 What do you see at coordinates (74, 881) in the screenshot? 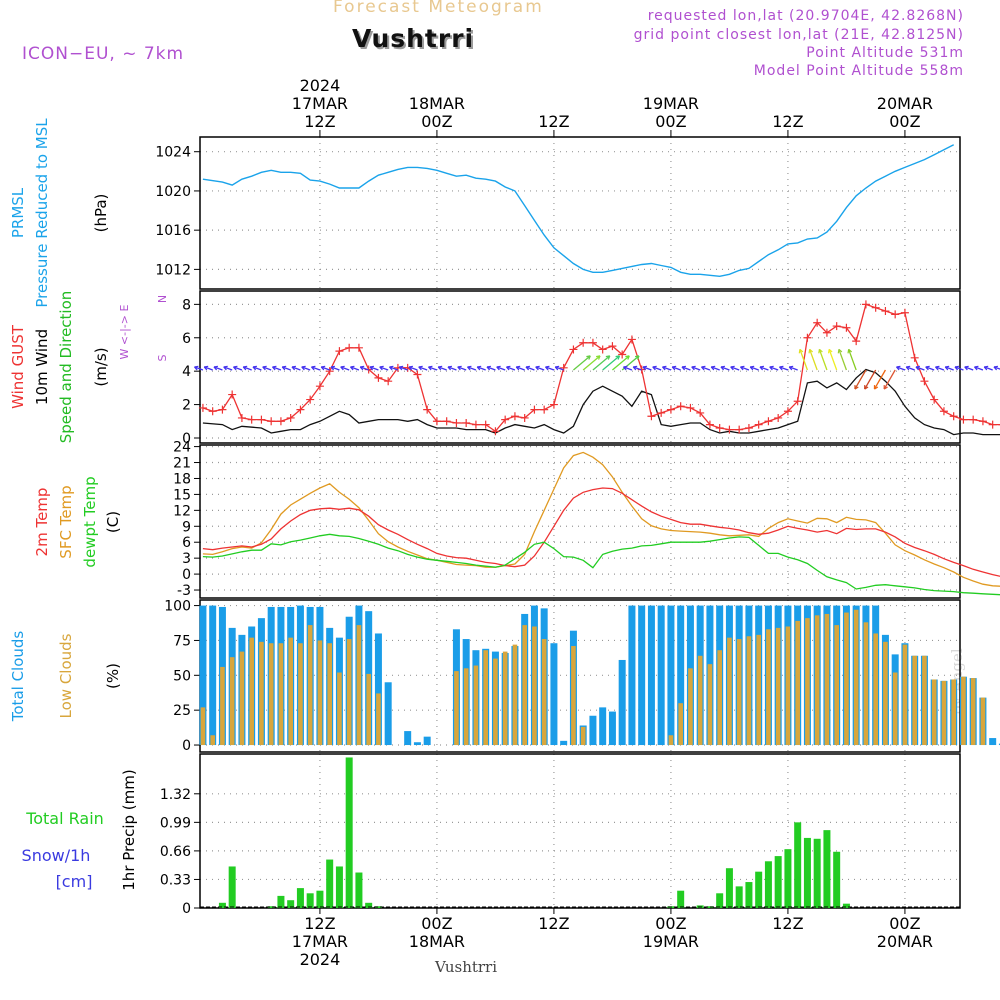
I see `snow-unit-label: [cm]` at bounding box center [74, 881].